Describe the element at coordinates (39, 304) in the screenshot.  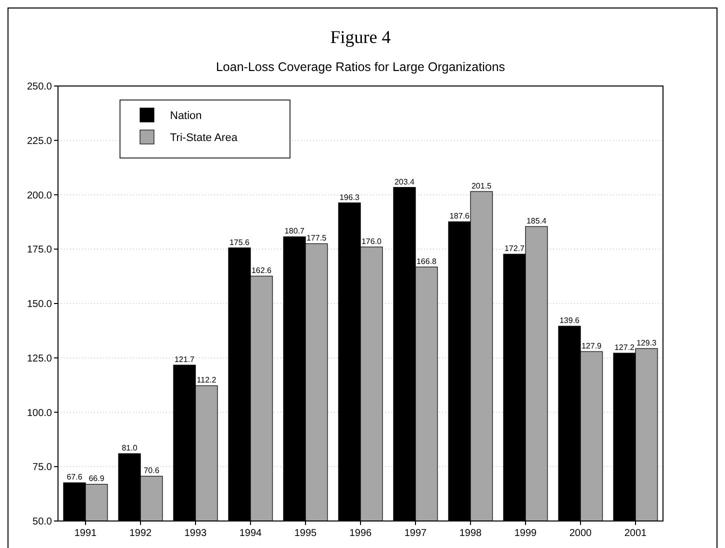
I see `y-tick-label: 150.0` at that location.